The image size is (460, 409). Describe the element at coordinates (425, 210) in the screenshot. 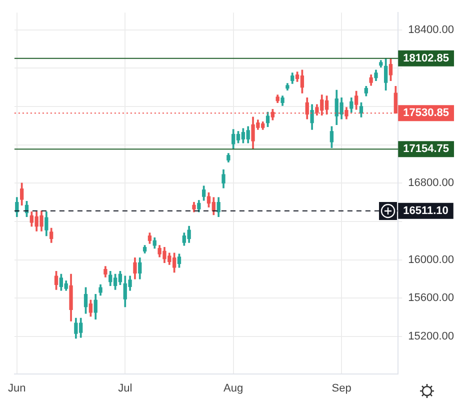

I see `ref-line-label: 16511.10` at that location.